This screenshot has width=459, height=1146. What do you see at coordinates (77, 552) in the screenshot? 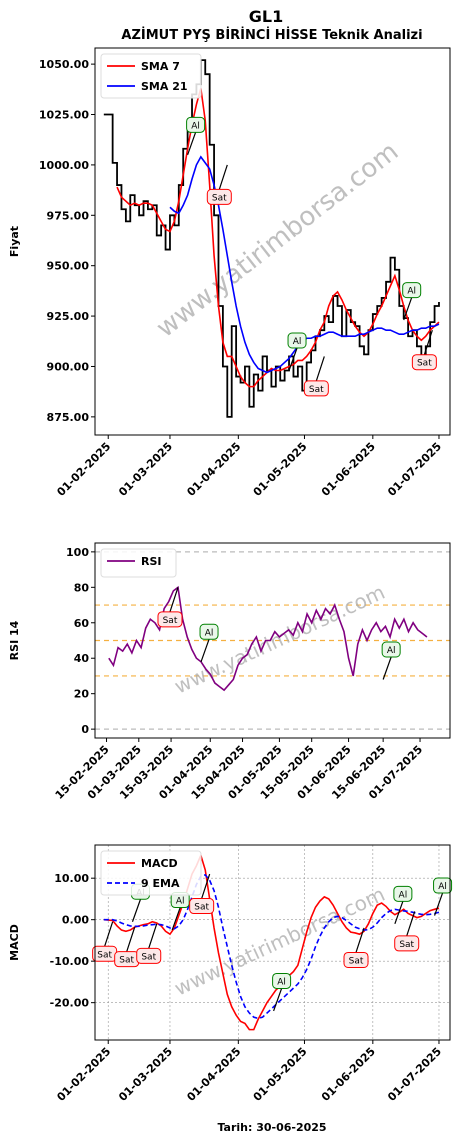
I see `y-tick-label: 100` at bounding box center [77, 552].